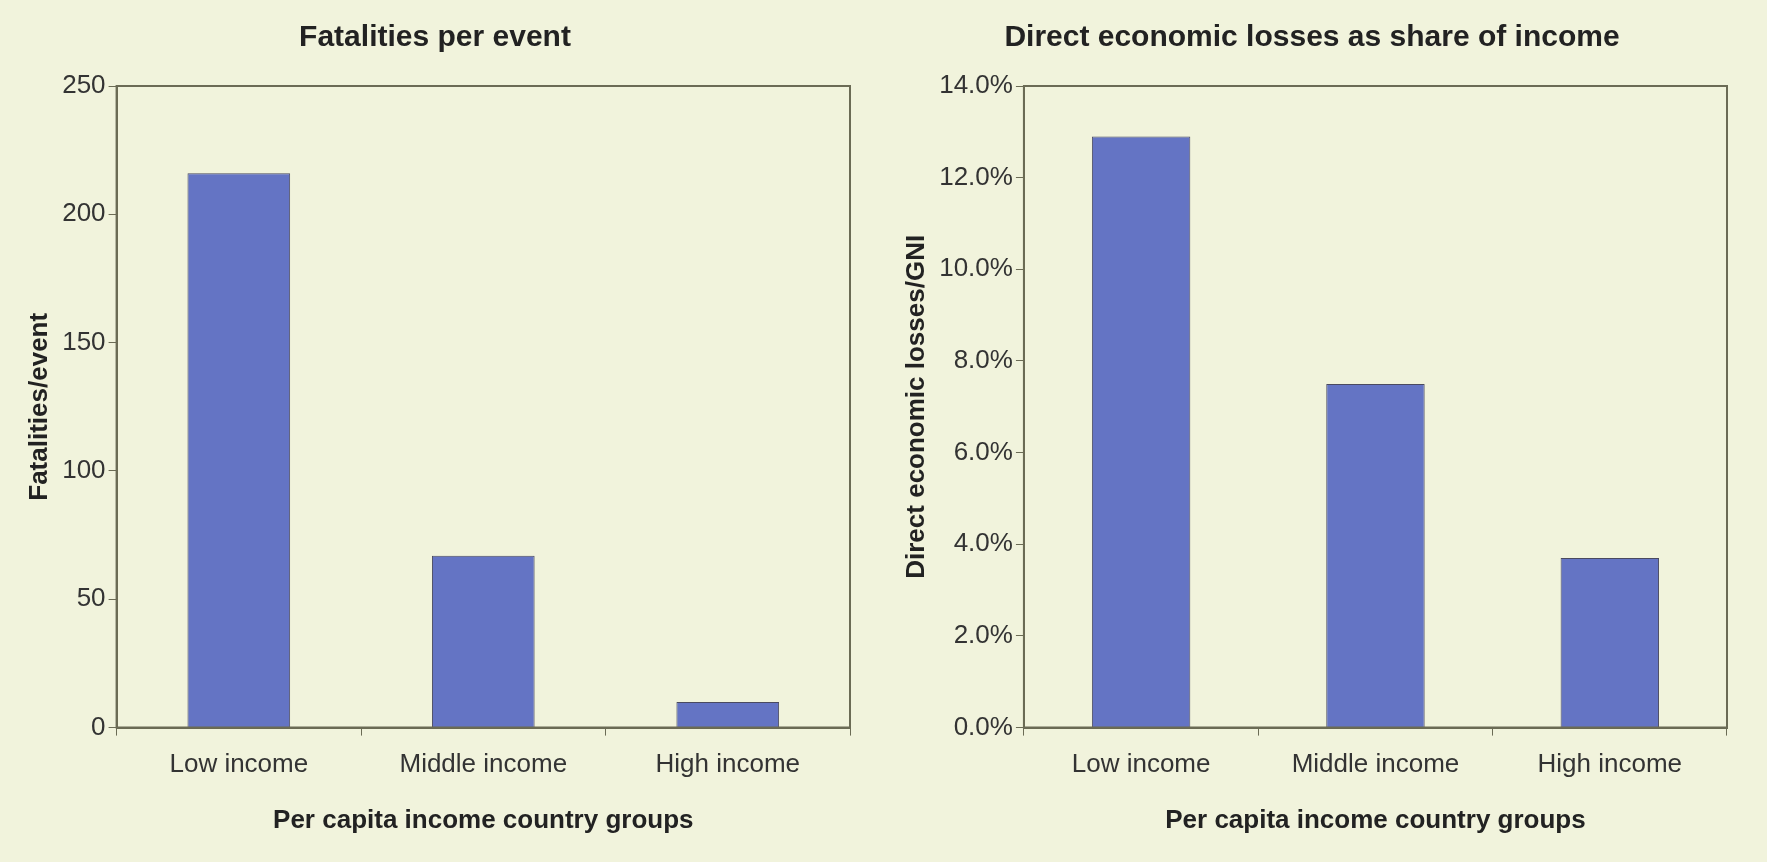 Image resolution: width=1767 pixels, height=862 pixels. Describe the element at coordinates (435, 36) in the screenshot. I see `chart-title: Fatalities per event` at that location.